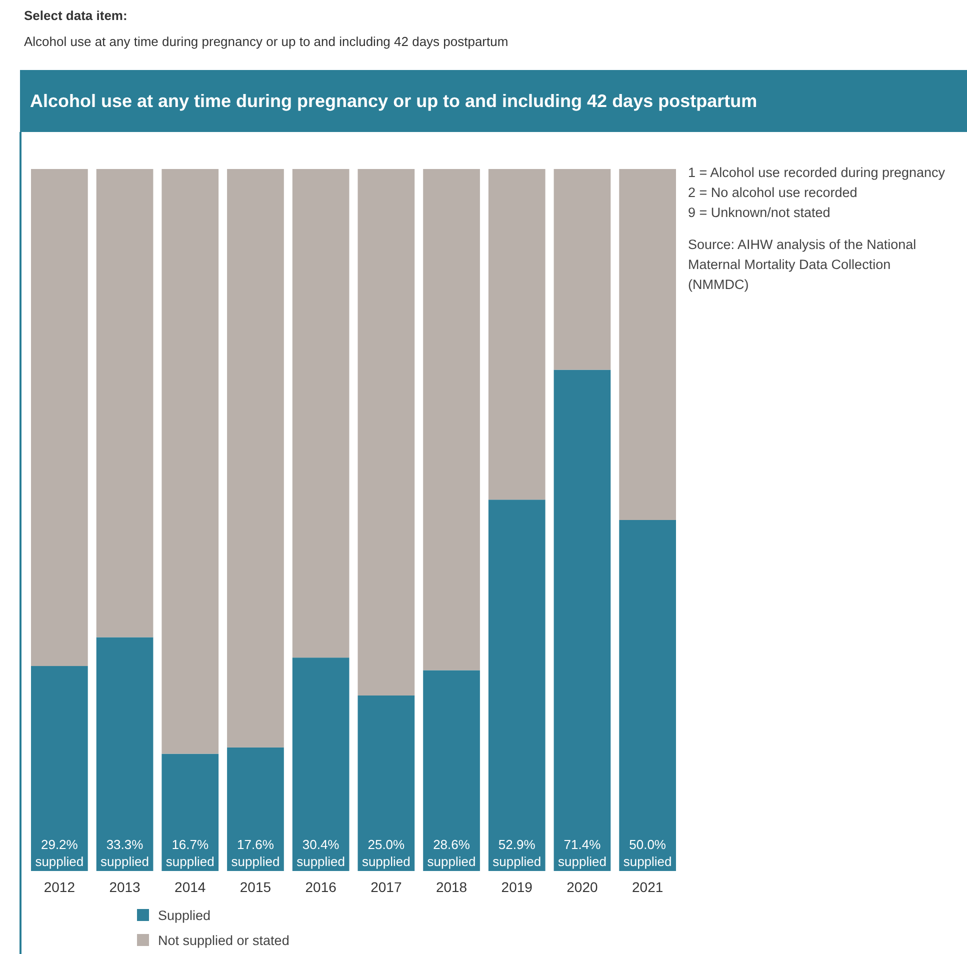 This screenshot has height=954, width=967. I want to click on source-note: Source: AIHW analysis of the National Maternal Mortality Data Collection (NMMDC), so click(802, 264).